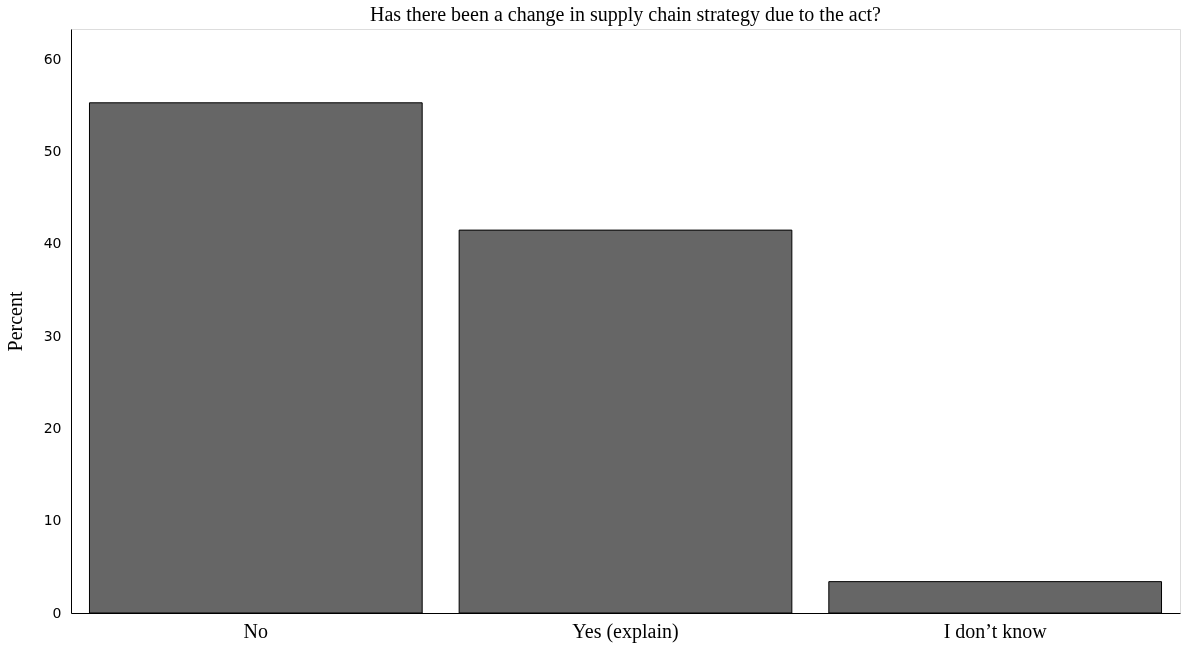 This screenshot has height=646, width=1185. What do you see at coordinates (57, 612) in the screenshot?
I see `y-tick-label: 0` at bounding box center [57, 612].